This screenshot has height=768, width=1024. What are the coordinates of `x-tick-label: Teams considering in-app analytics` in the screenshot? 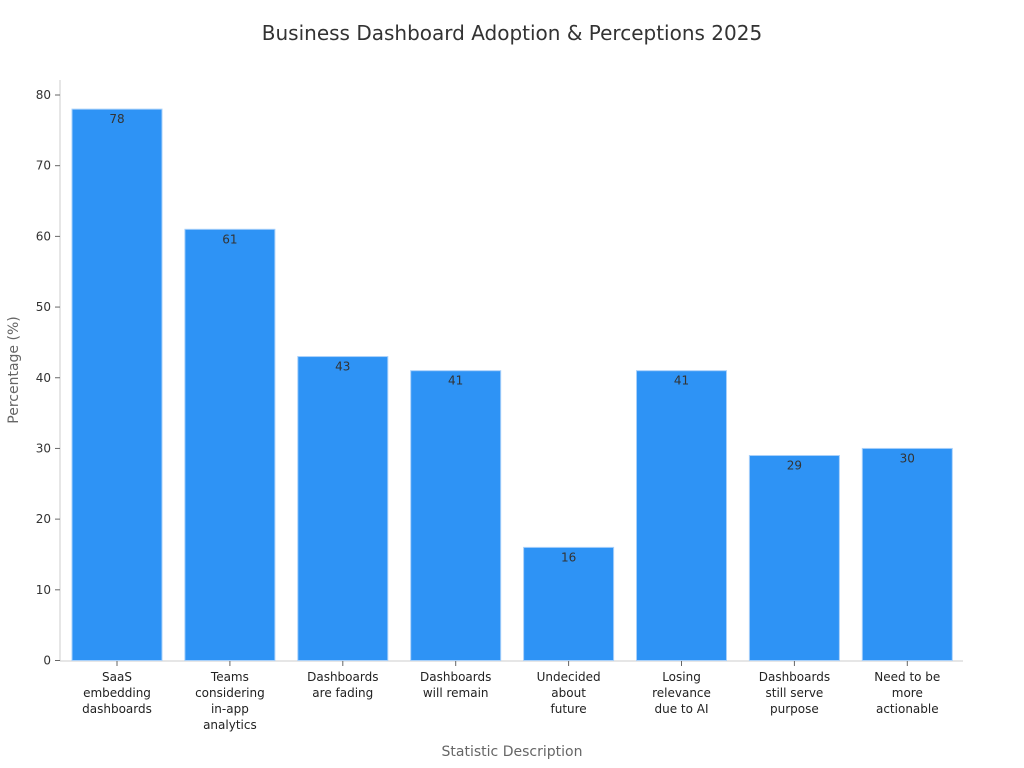 It's located at (230, 701).